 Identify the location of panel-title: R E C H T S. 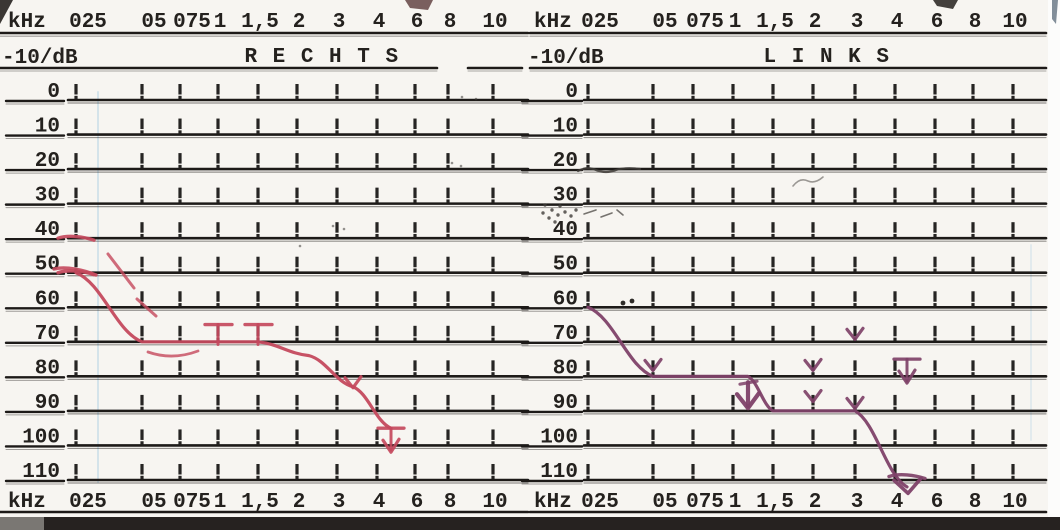
(321, 57).